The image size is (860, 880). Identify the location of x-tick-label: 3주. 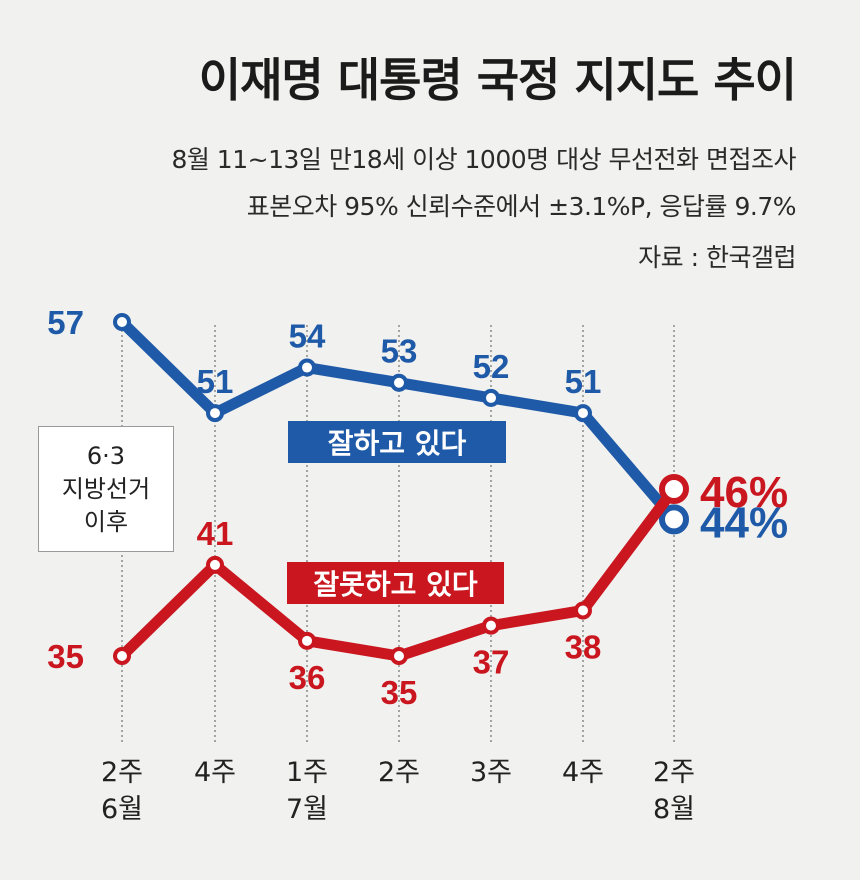
(491, 772).